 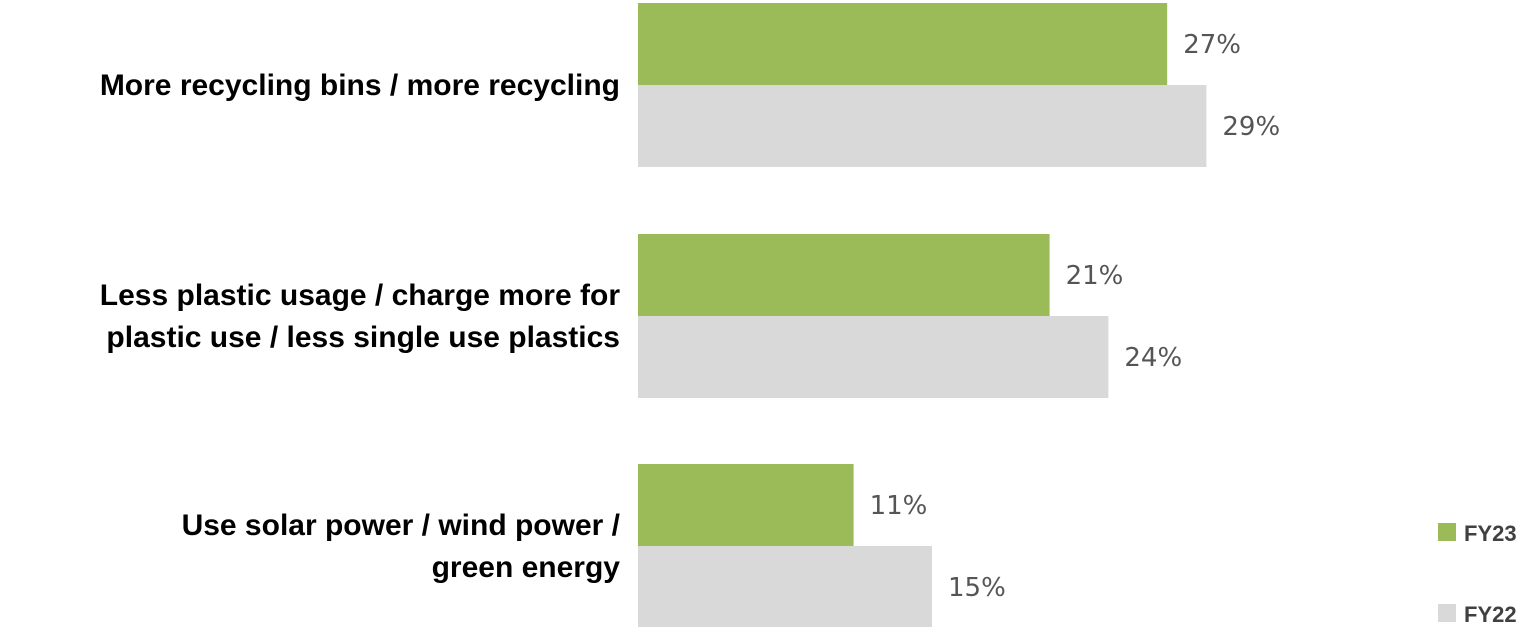 I want to click on data-label-fy22-2: 15%, so click(x=977, y=588).